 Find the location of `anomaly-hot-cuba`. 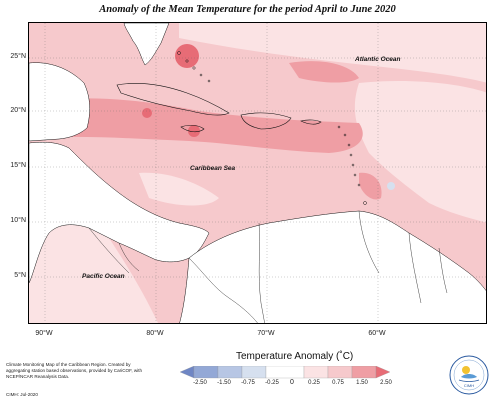

anomaly-hot-cuba is located at coordinates (147, 113).